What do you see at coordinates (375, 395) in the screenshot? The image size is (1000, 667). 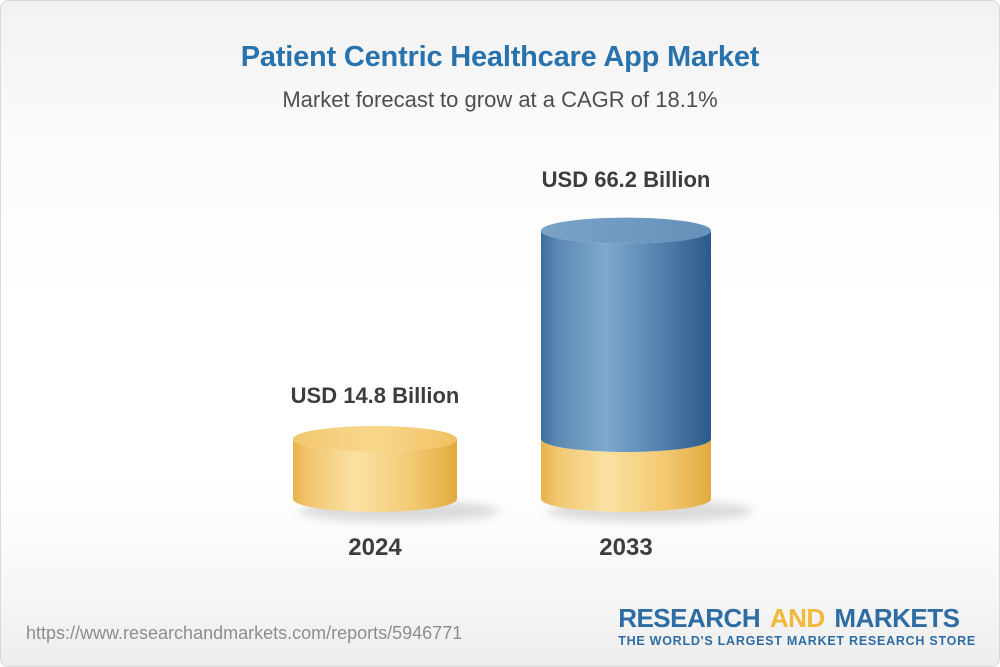 I see `bar-value-label-2024: USD 14.8 Billion` at bounding box center [375, 395].